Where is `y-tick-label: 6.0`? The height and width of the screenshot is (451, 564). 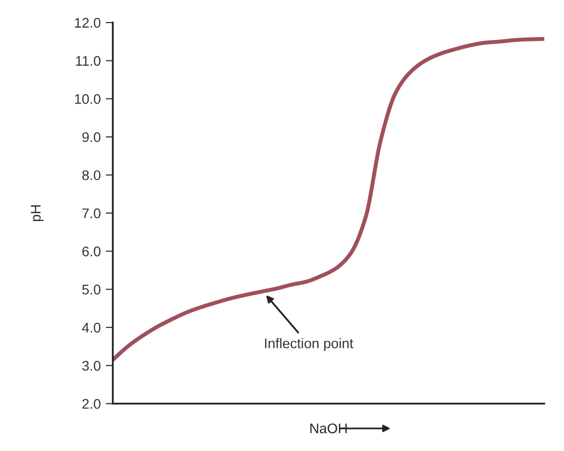
y-tick-label: 6.0 is located at coordinates (91, 251).